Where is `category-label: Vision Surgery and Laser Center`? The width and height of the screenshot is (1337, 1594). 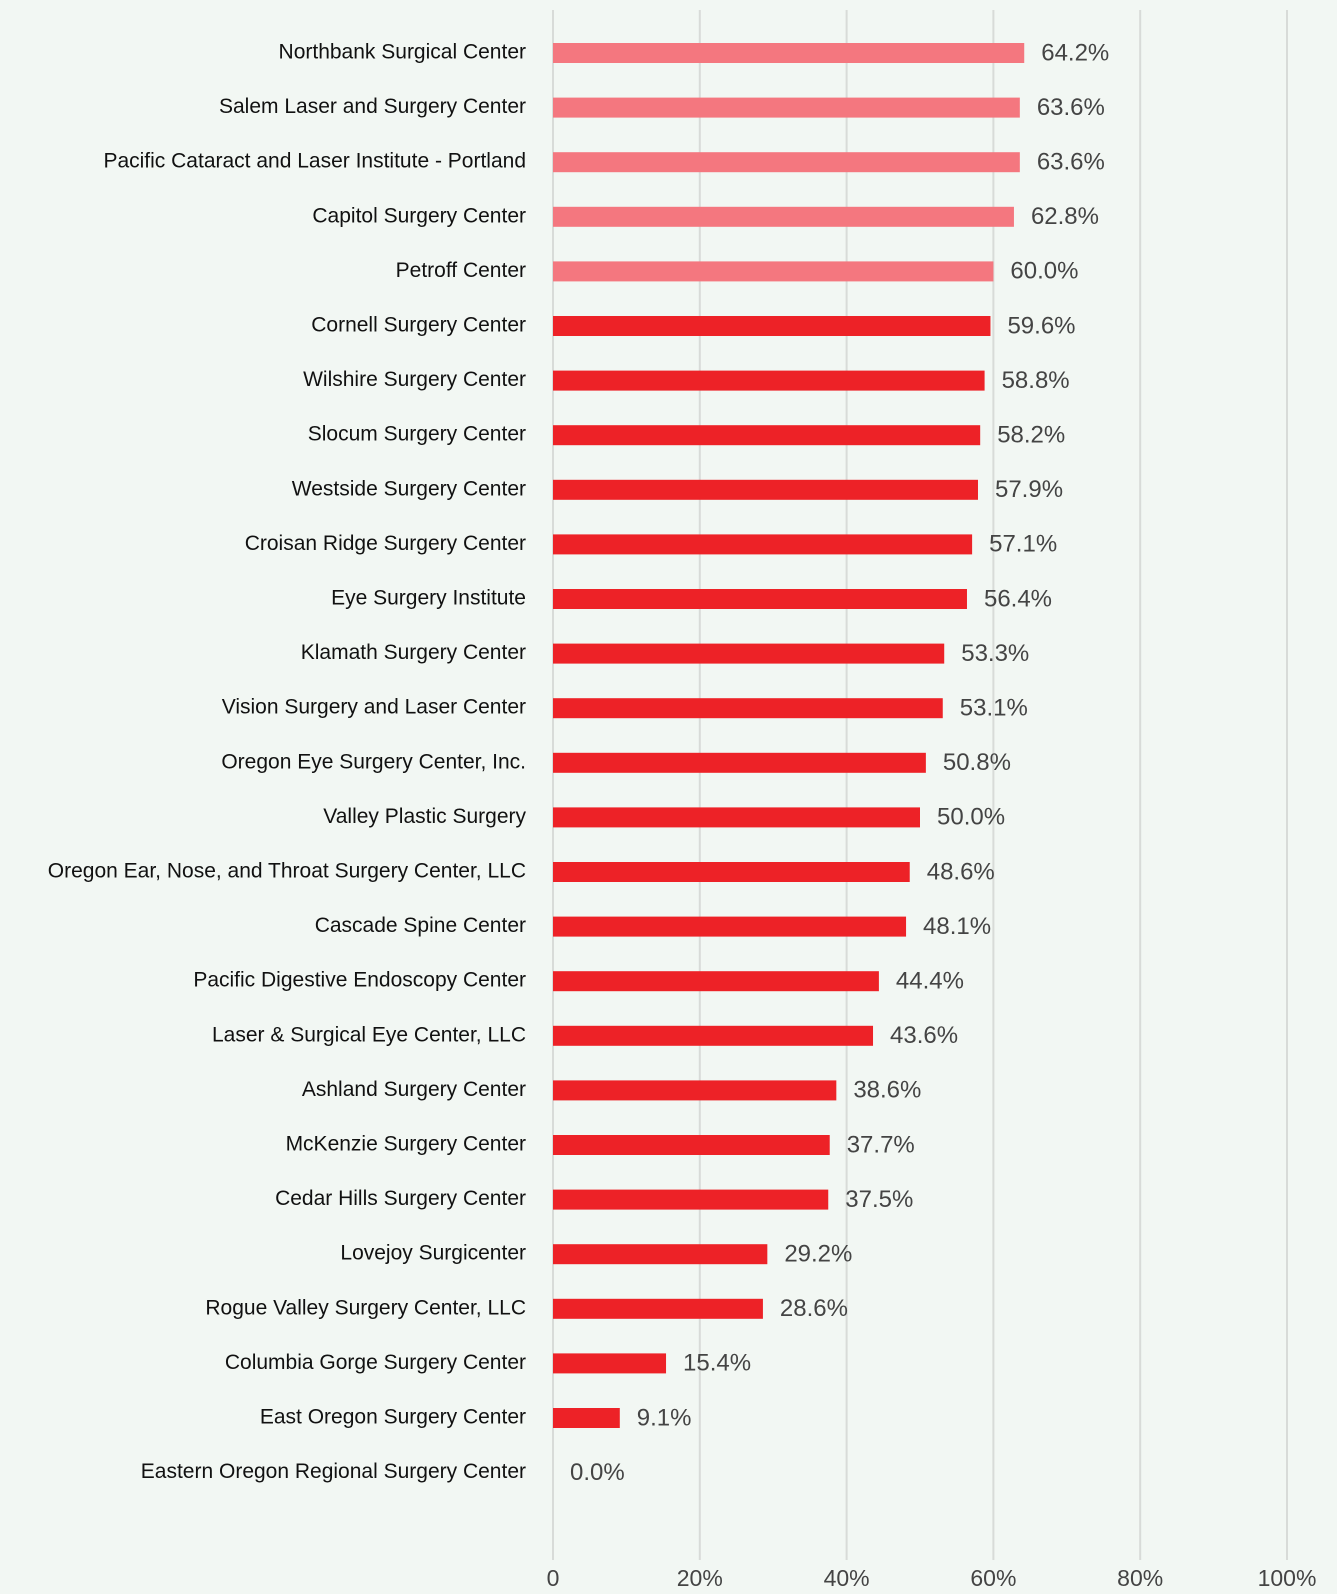 category-label: Vision Surgery and Laser Center is located at coordinates (374, 707).